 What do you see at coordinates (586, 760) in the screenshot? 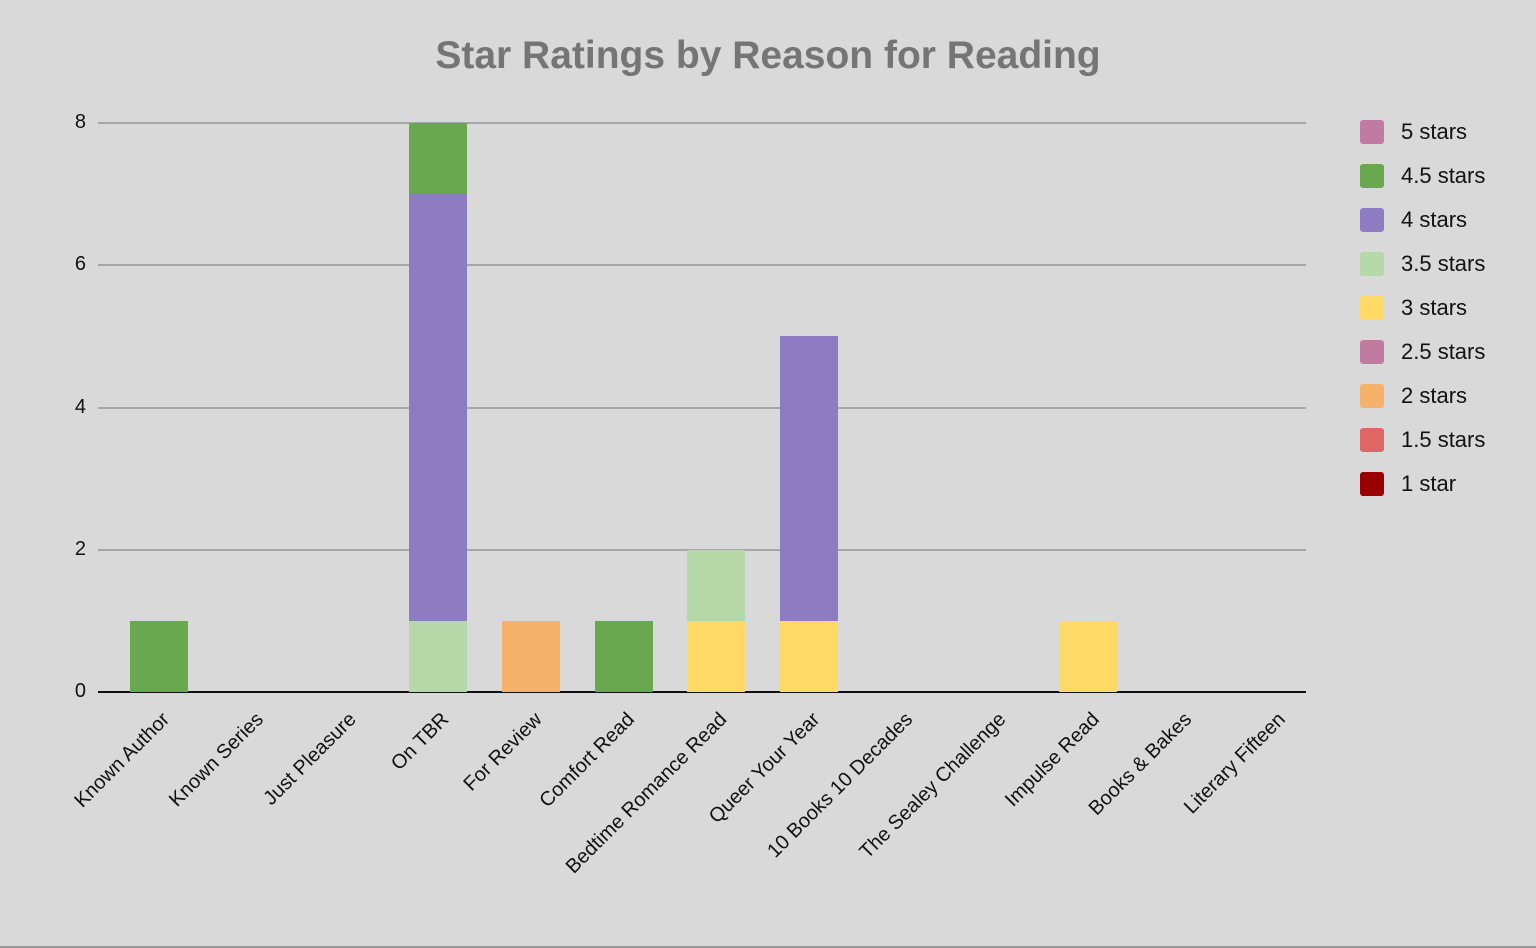
I see `x-tick-label: Comfort Read` at bounding box center [586, 760].